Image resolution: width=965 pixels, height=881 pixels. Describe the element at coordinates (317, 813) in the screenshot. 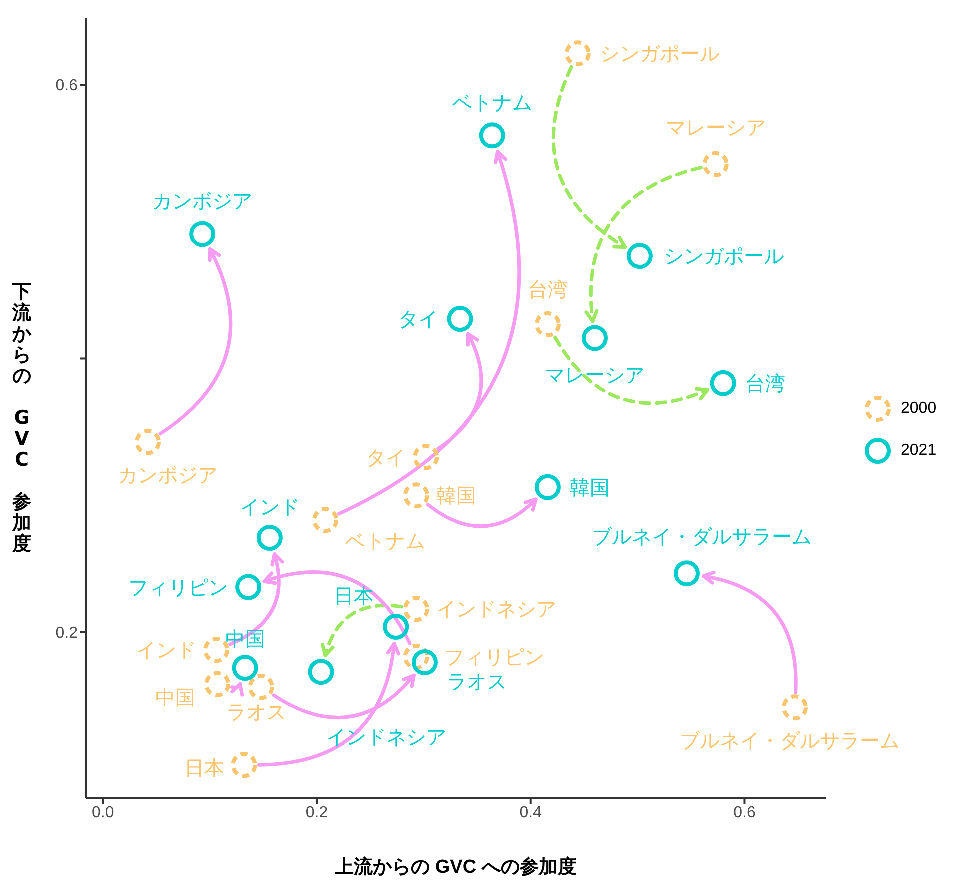

I see `x-tick-label: 0.2` at that location.